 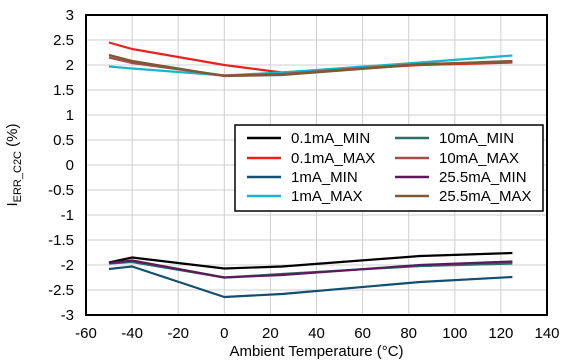 What do you see at coordinates (500, 333) in the screenshot?
I see `x-tick-label: 120` at bounding box center [500, 333].